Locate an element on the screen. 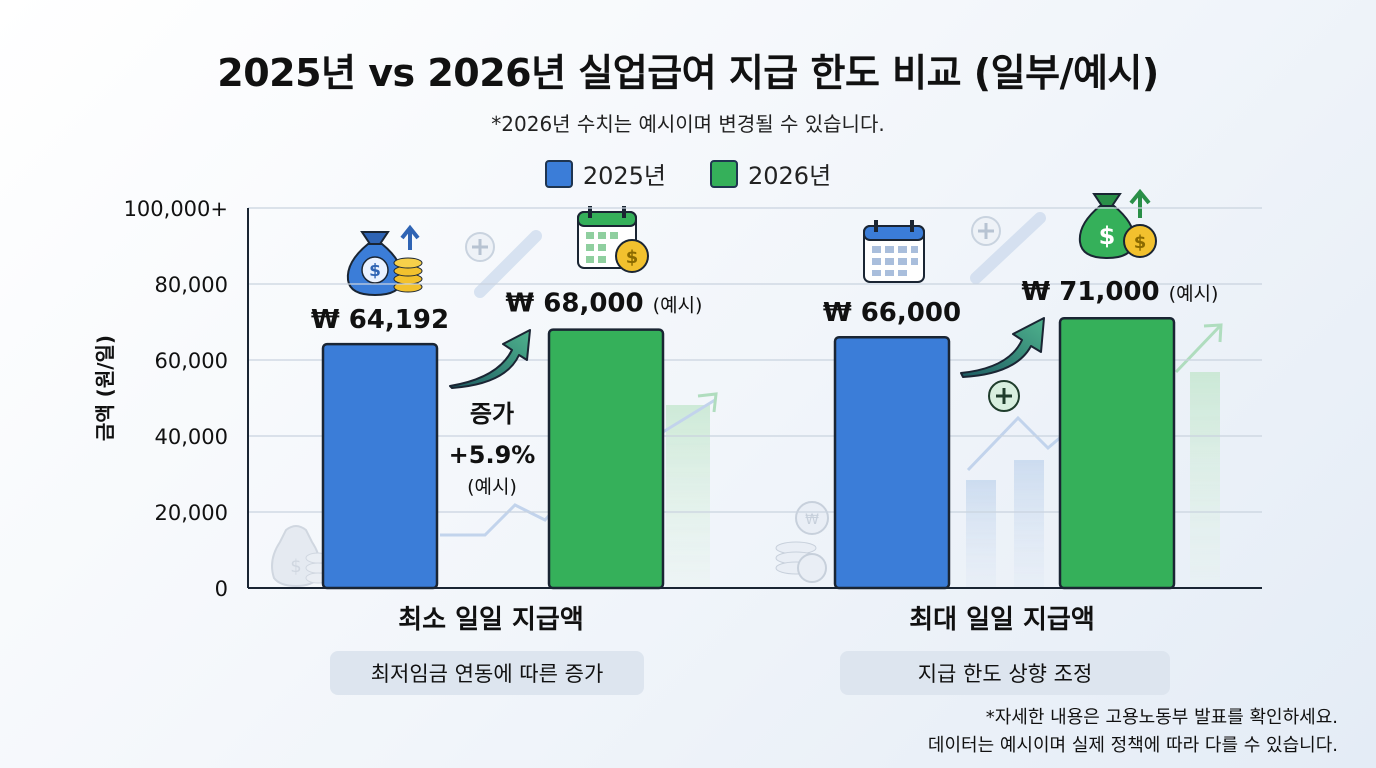 Image resolution: width=1376 pixels, height=768 pixels. money-bag-faded-icon: $ is located at coordinates (301, 556).